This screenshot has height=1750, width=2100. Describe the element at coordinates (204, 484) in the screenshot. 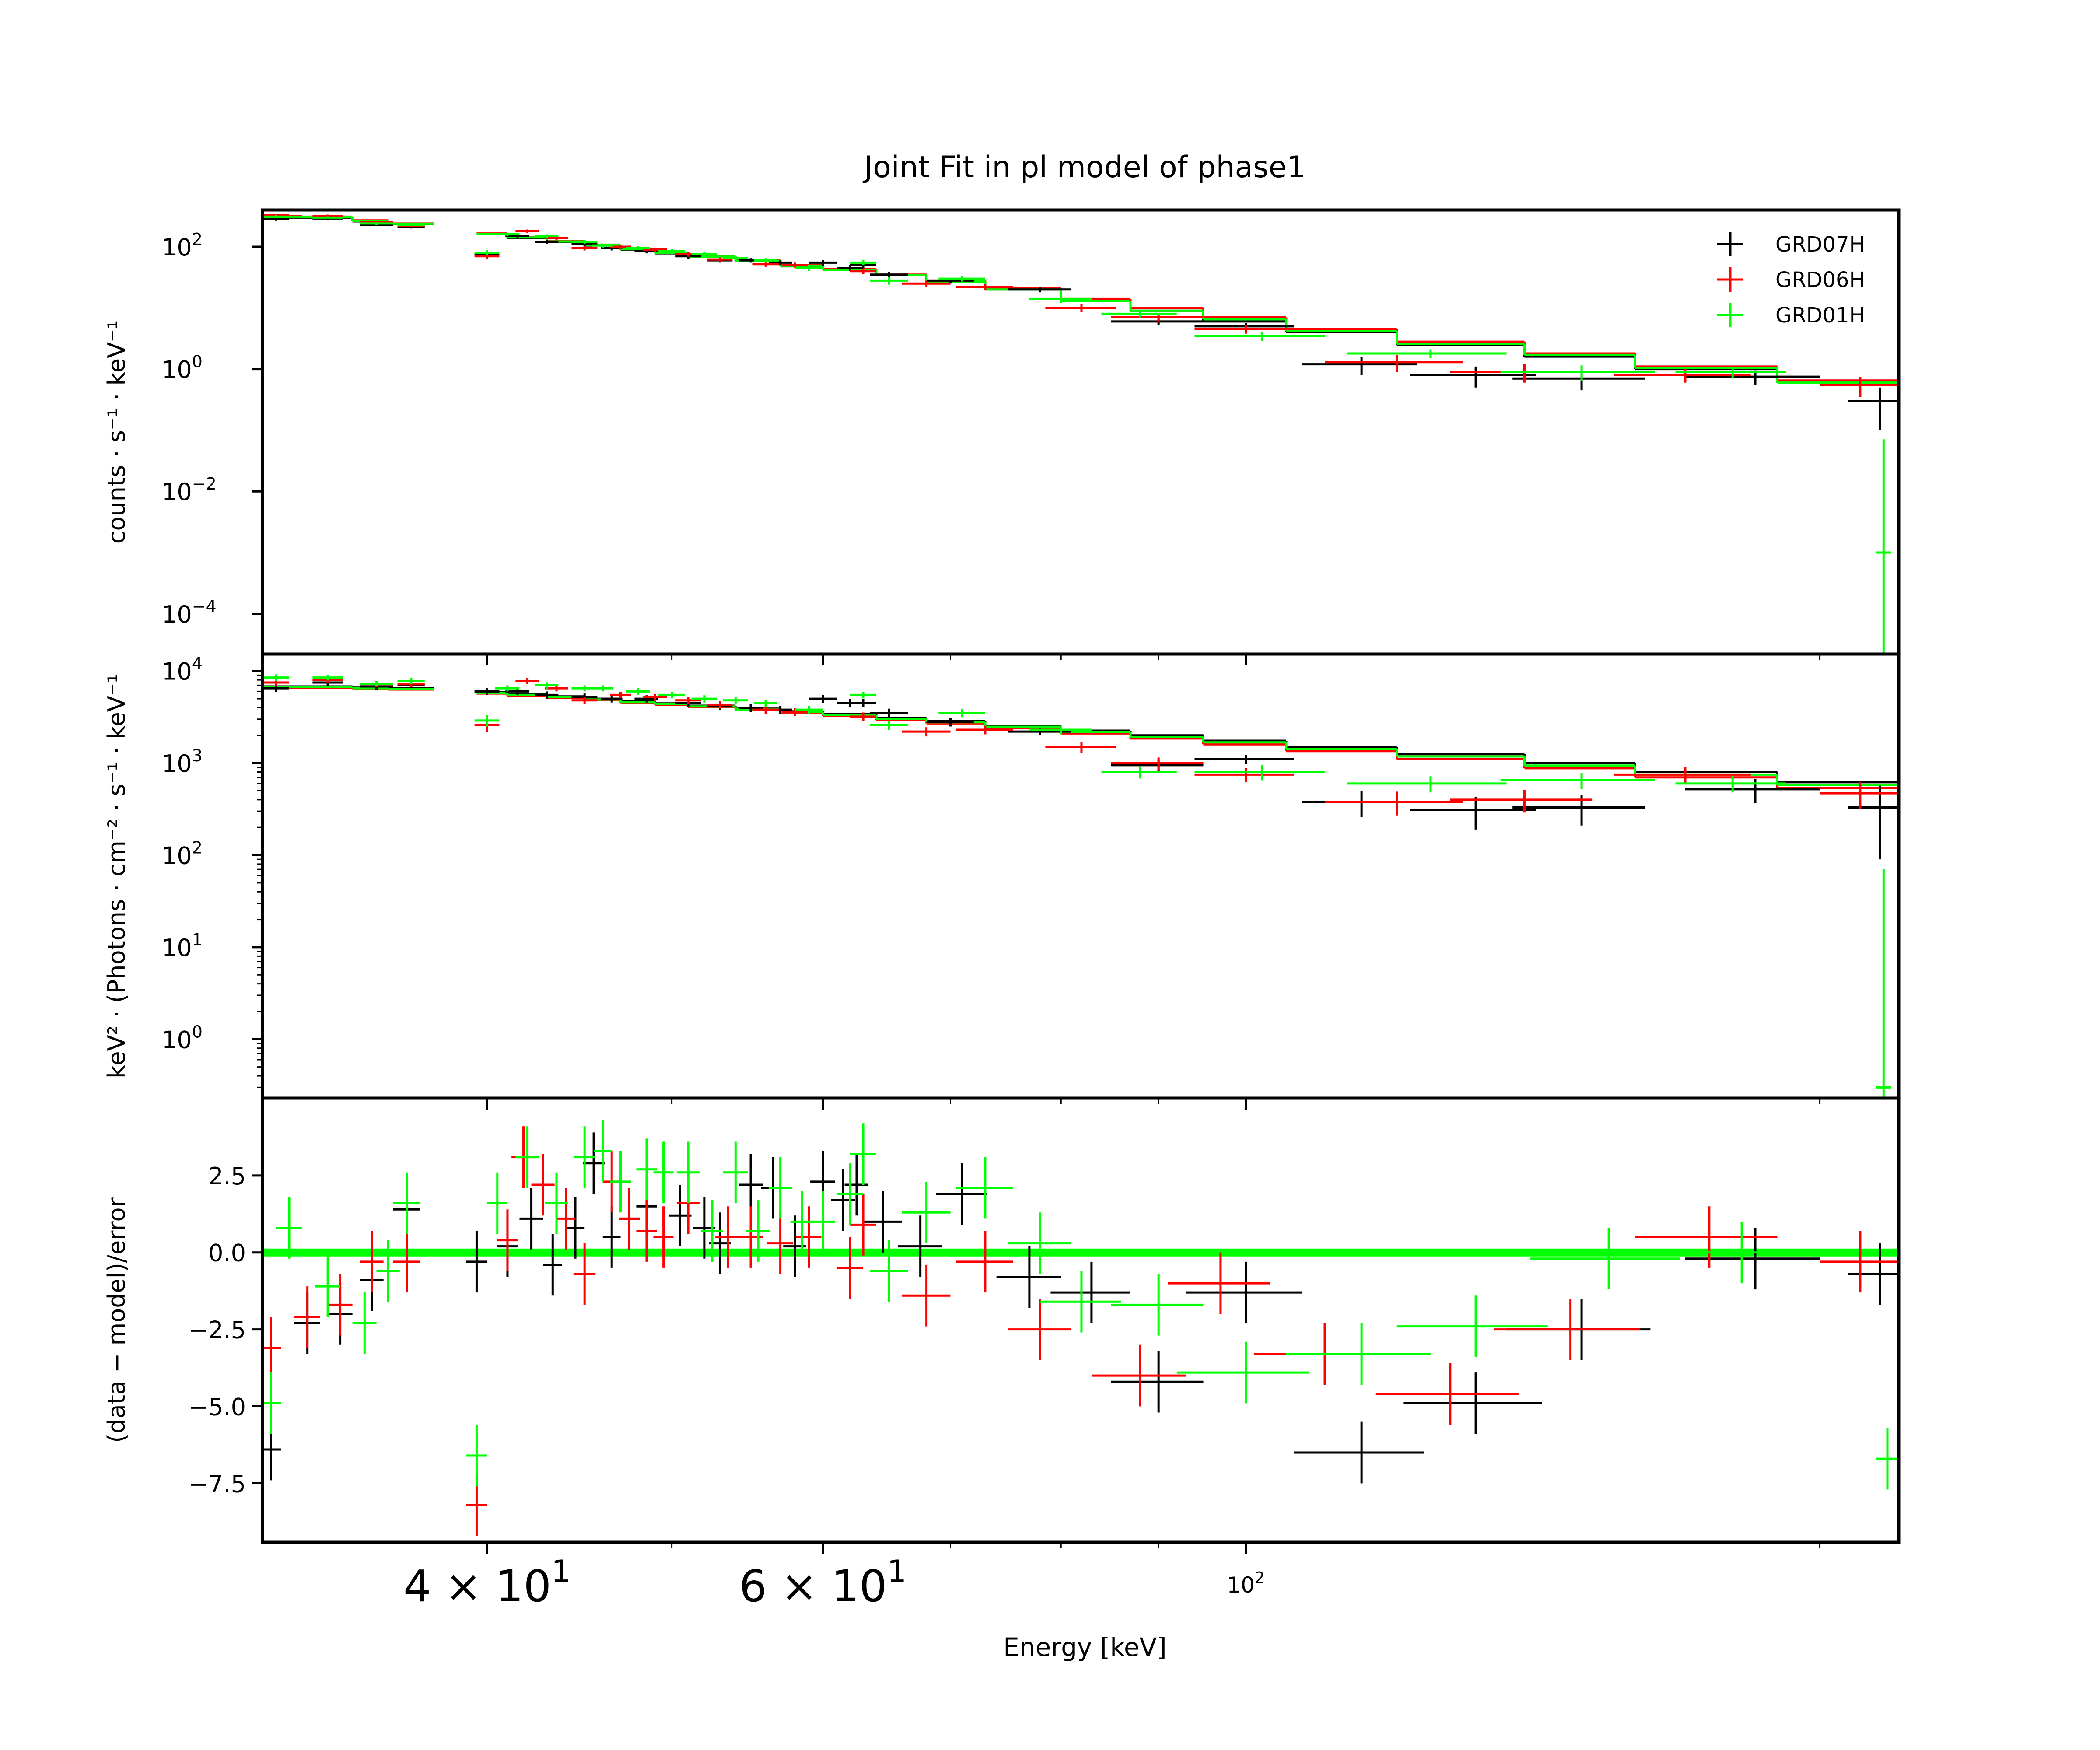

I see `y-tick-exponent: −2` at that location.